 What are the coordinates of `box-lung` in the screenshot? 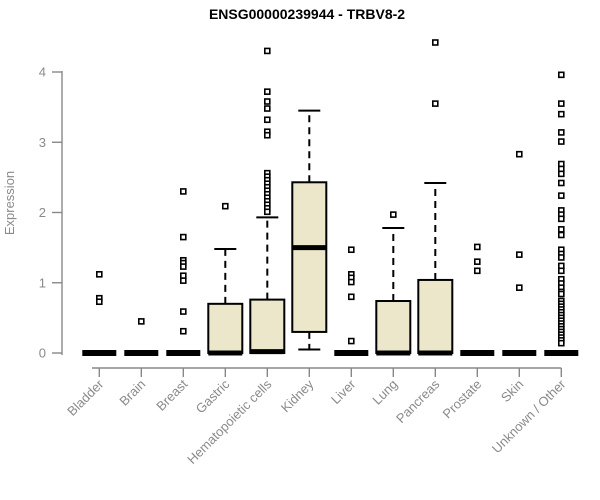 It's located at (393, 283).